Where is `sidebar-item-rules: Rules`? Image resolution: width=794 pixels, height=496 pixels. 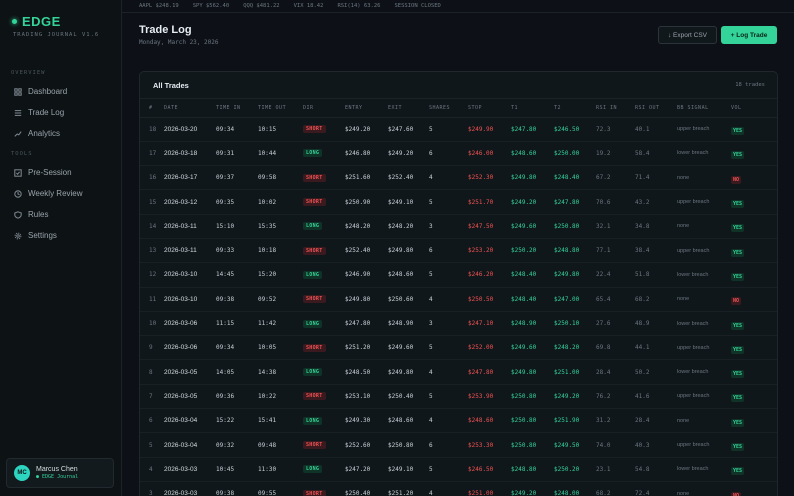
sidebar-item-rules: Rules is located at coordinates (60, 214).